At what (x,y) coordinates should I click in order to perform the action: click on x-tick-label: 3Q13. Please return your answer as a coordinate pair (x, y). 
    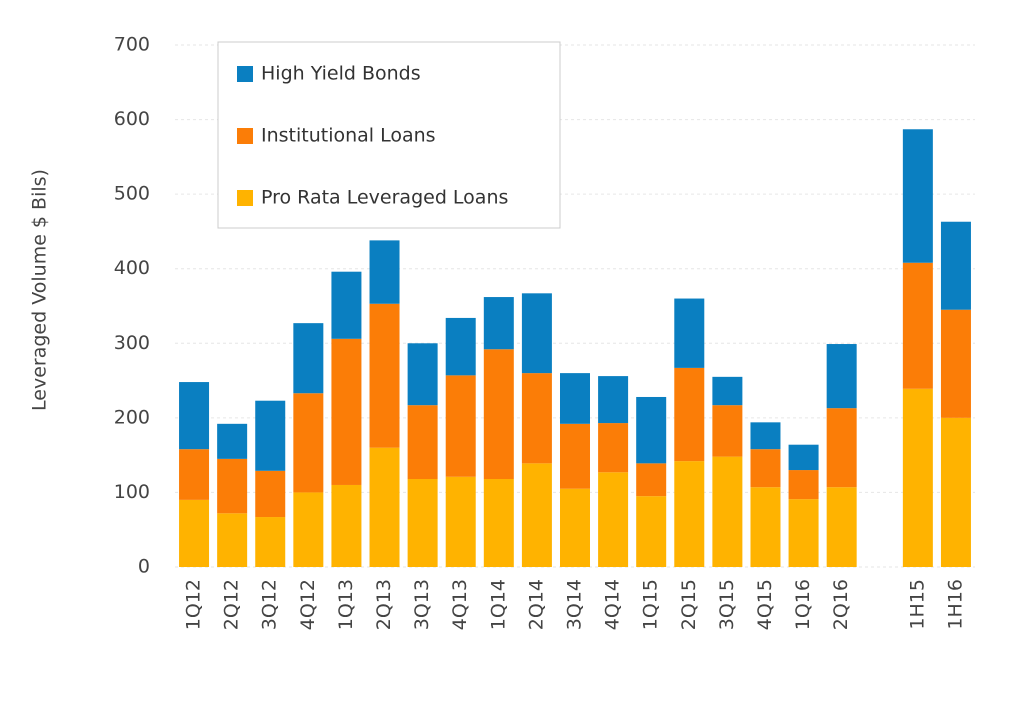
    Looking at the image, I should click on (422, 604).